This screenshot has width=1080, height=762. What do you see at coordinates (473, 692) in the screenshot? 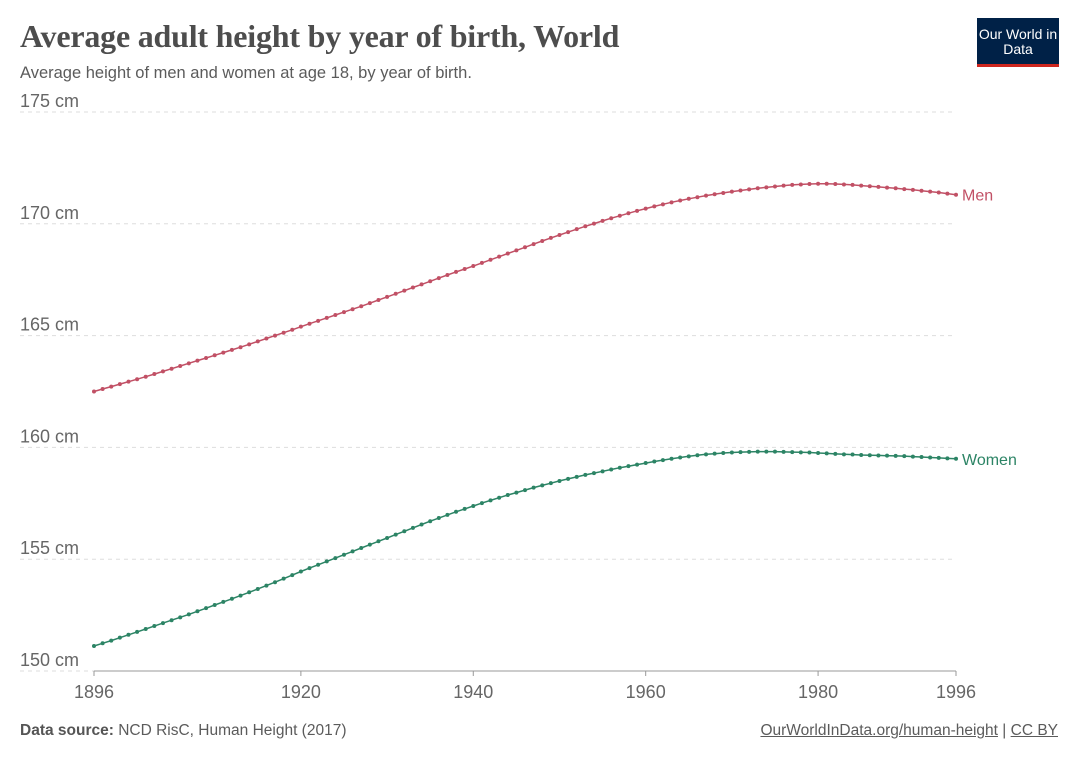
I see `x-tick-label: 1940` at bounding box center [473, 692].